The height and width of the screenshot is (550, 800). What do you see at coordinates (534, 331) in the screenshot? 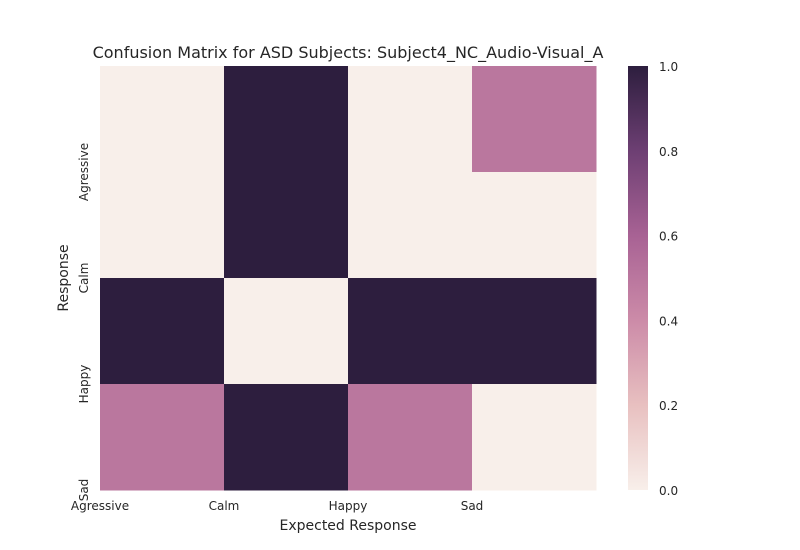
I see `heatmap-cell-r2-c3` at bounding box center [534, 331].